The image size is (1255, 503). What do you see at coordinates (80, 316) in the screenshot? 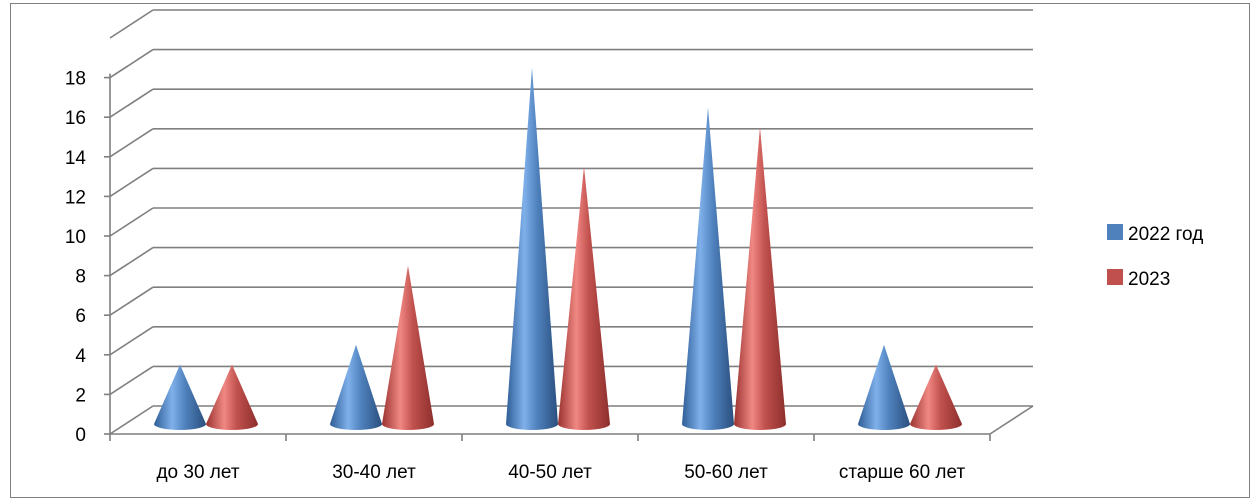
I see `y-tick-label: 6` at bounding box center [80, 316].